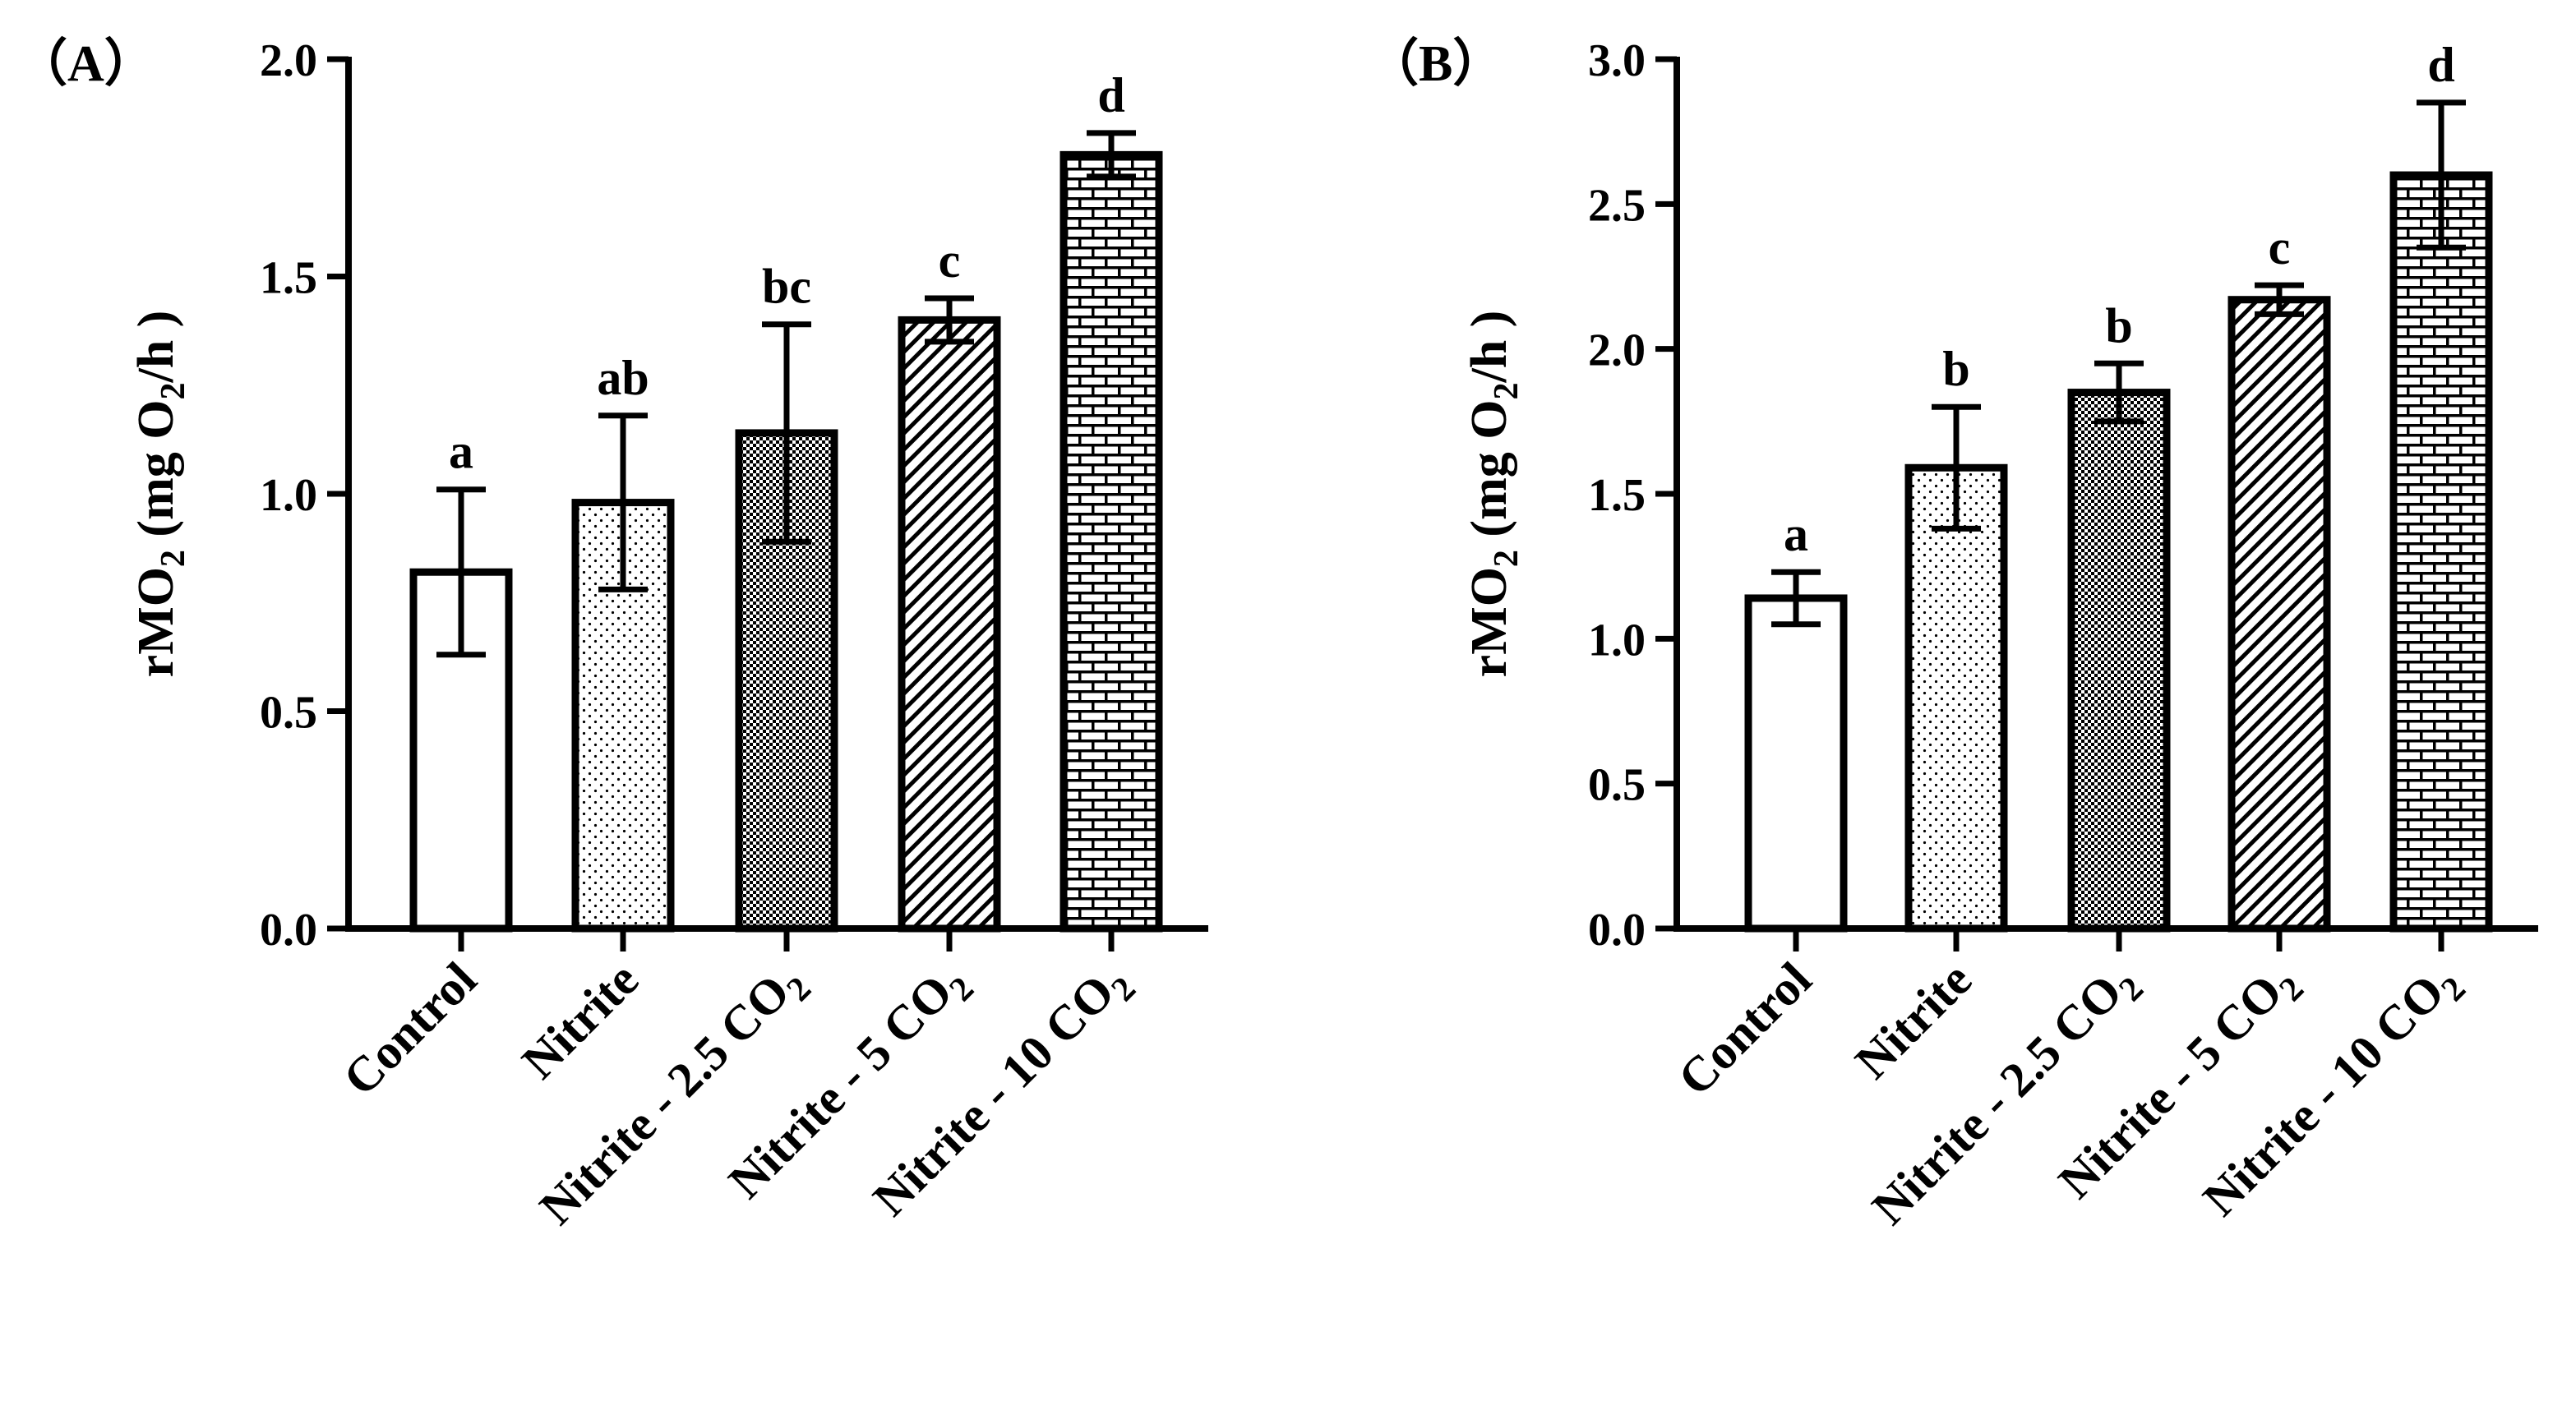  Describe the element at coordinates (786, 287) in the screenshot. I see `significance-letter: bc` at that location.